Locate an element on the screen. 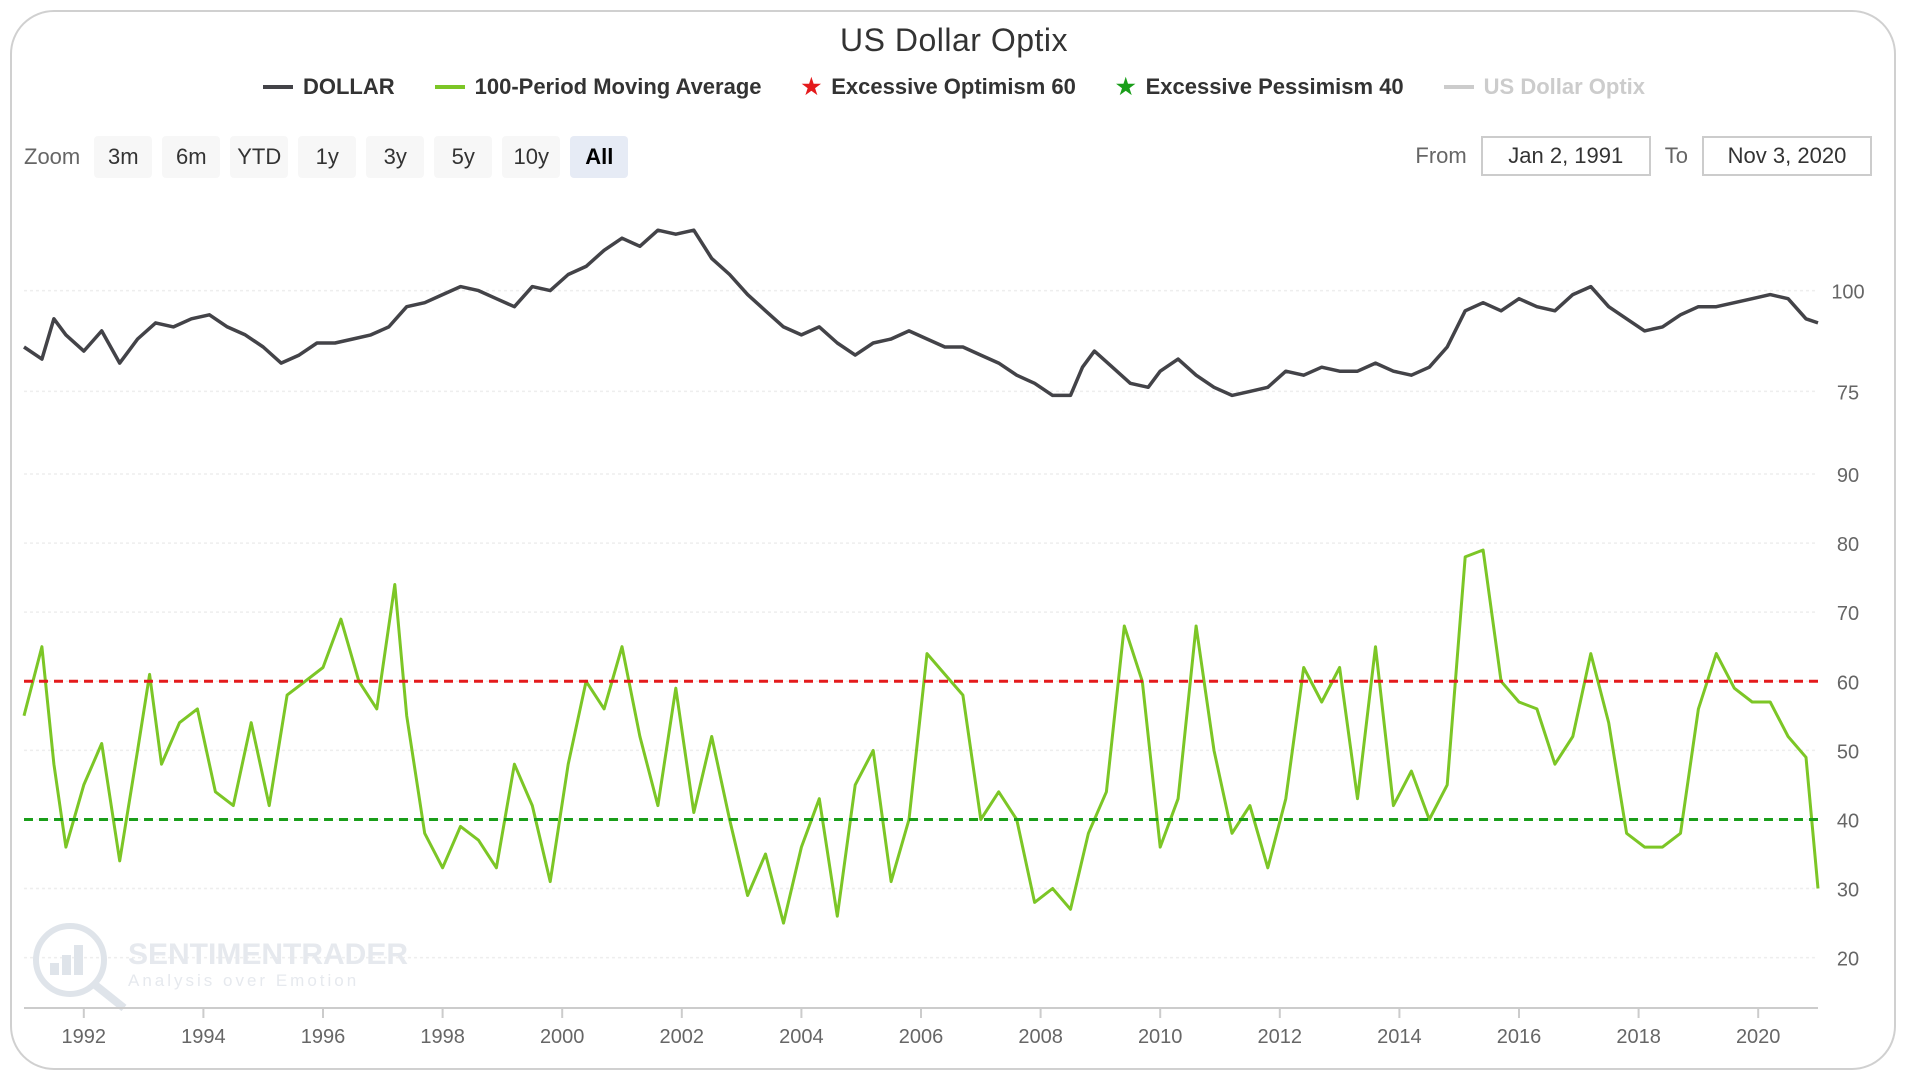 The image size is (1908, 1080). zoom-label: Zoom is located at coordinates (52, 156).